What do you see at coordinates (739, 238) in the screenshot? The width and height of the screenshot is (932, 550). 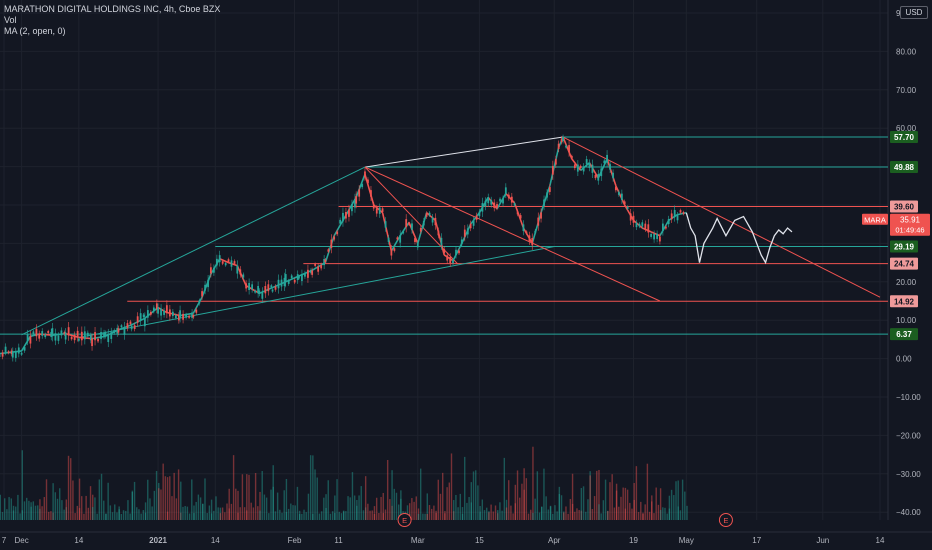 I see `projection-line` at bounding box center [739, 238].